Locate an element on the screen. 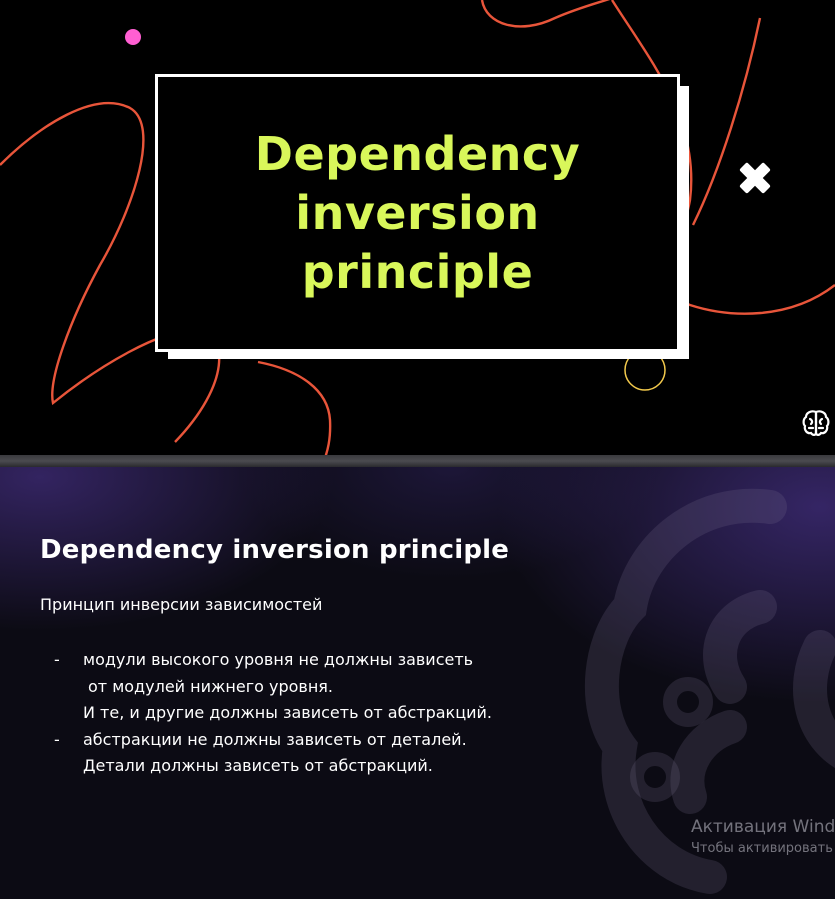 This screenshot has height=899, width=835. slide-title: Dependency inversion principle is located at coordinates (417, 212).